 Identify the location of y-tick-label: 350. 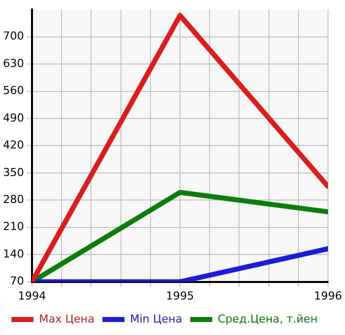
(13, 172).